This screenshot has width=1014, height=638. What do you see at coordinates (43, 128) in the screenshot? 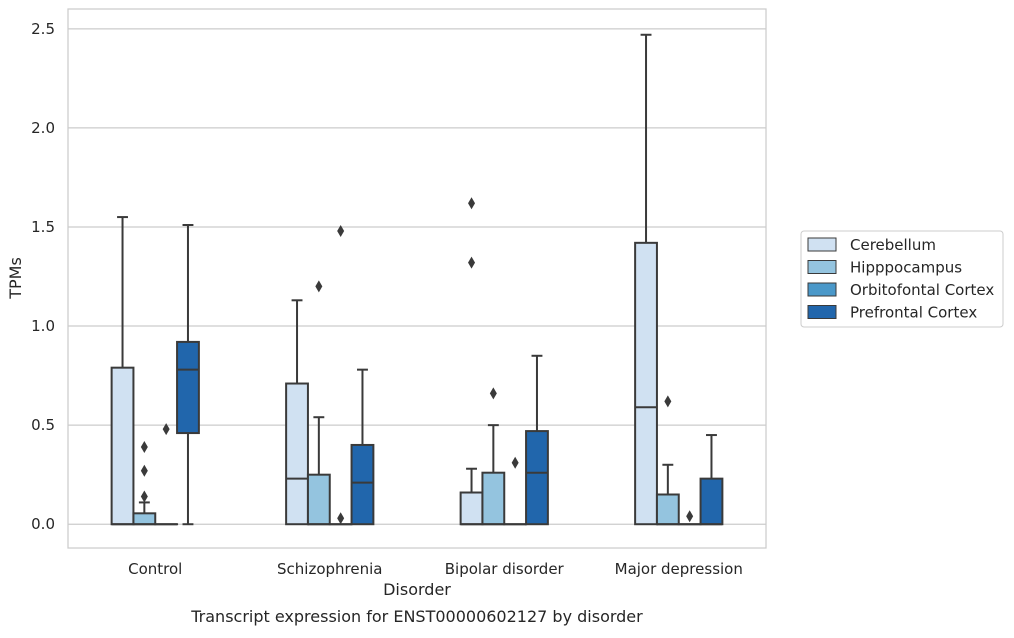
I see `y-tick-label: 2.0` at bounding box center [43, 128].